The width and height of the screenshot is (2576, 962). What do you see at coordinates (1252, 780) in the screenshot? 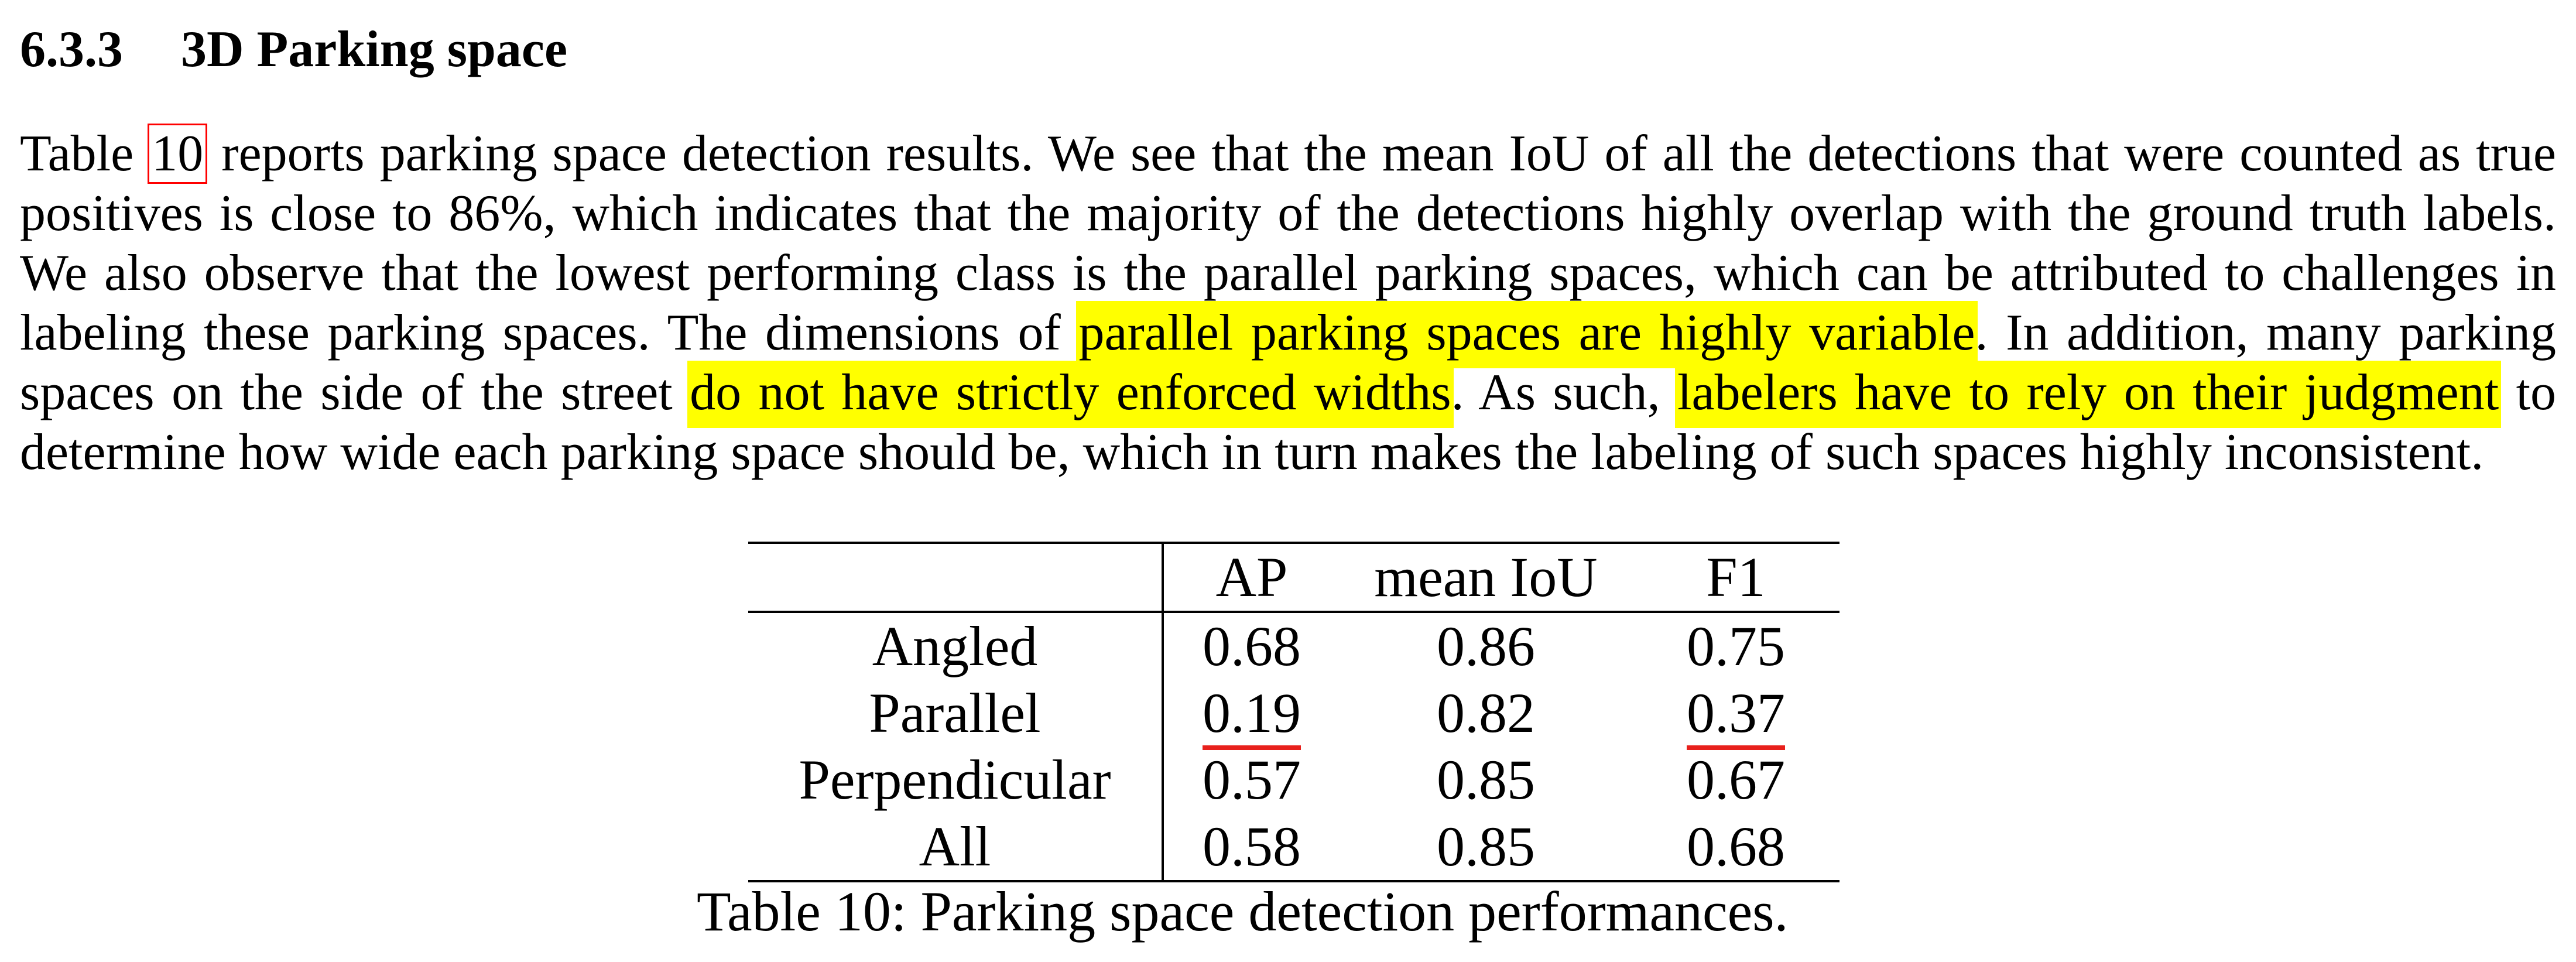
I see `cell-ap: 0.57` at bounding box center [1252, 780].